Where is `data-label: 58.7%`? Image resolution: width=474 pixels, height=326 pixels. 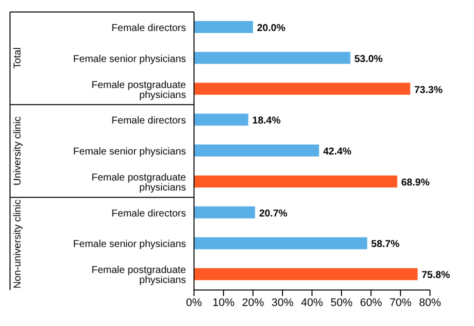 data-label: 58.7% is located at coordinates (385, 244).